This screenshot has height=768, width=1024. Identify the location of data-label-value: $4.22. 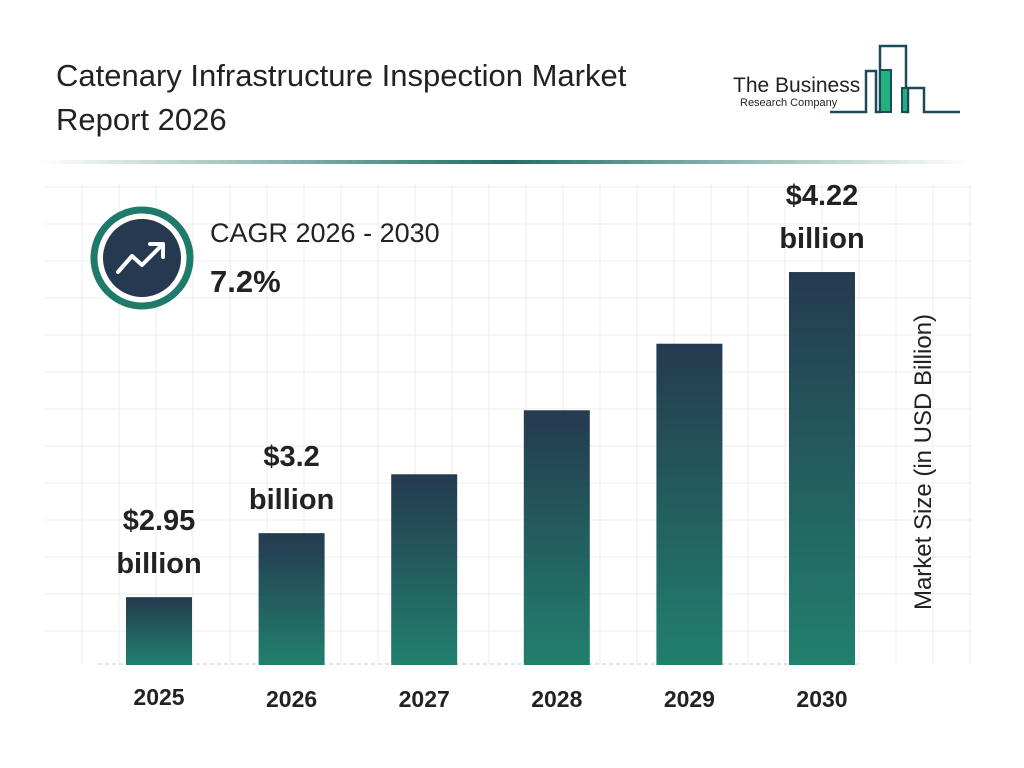
(822, 196).